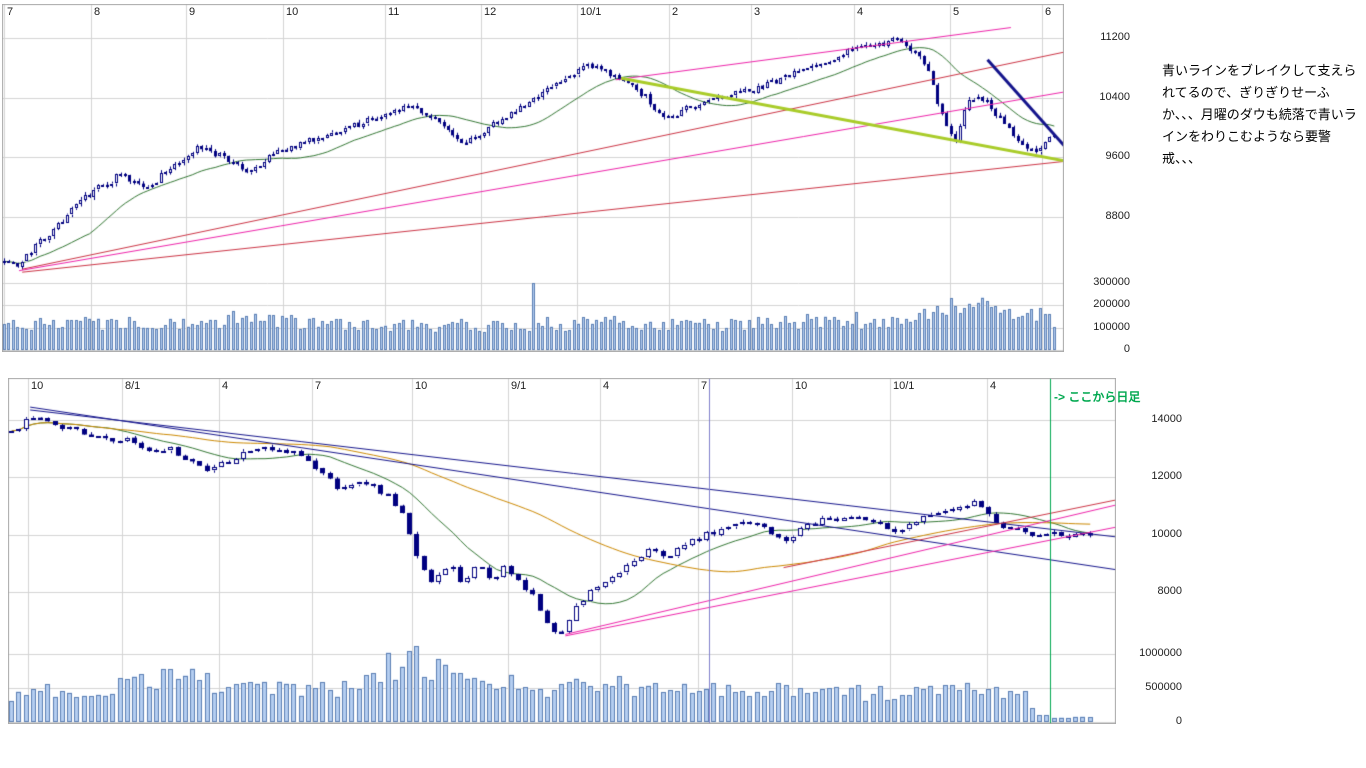 This screenshot has width=1366, height=768. Describe the element at coordinates (1111, 282) in the screenshot. I see `volume-axis-label: 300000` at that location.